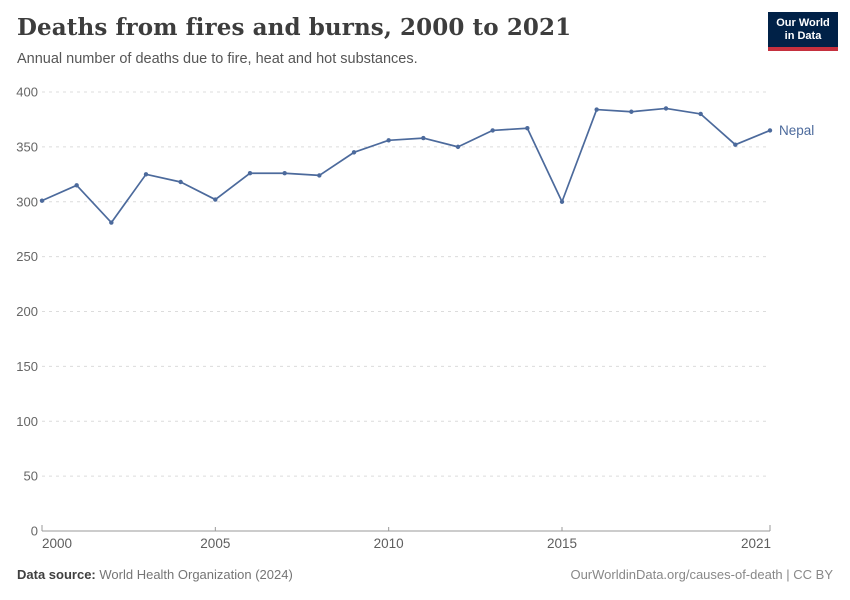 The width and height of the screenshot is (850, 600). What do you see at coordinates (803, 36) in the screenshot?
I see `owid-logo-line2: in Data` at bounding box center [803, 36].